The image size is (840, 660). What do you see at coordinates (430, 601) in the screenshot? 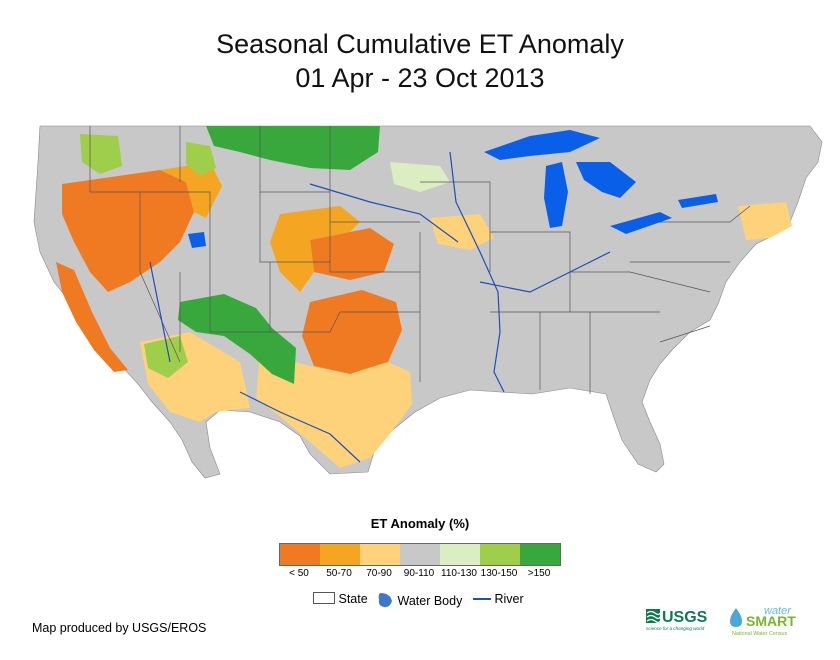
I see `key-water-body-label: Water Body` at bounding box center [430, 601].